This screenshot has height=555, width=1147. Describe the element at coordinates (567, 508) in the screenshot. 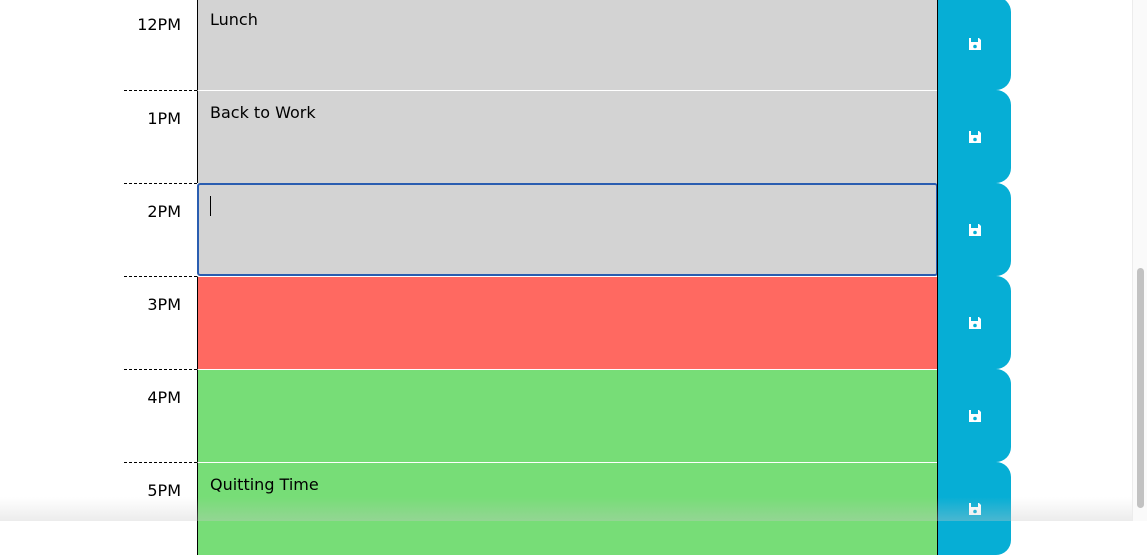

I see `event-textarea: Quitting Time` at that location.